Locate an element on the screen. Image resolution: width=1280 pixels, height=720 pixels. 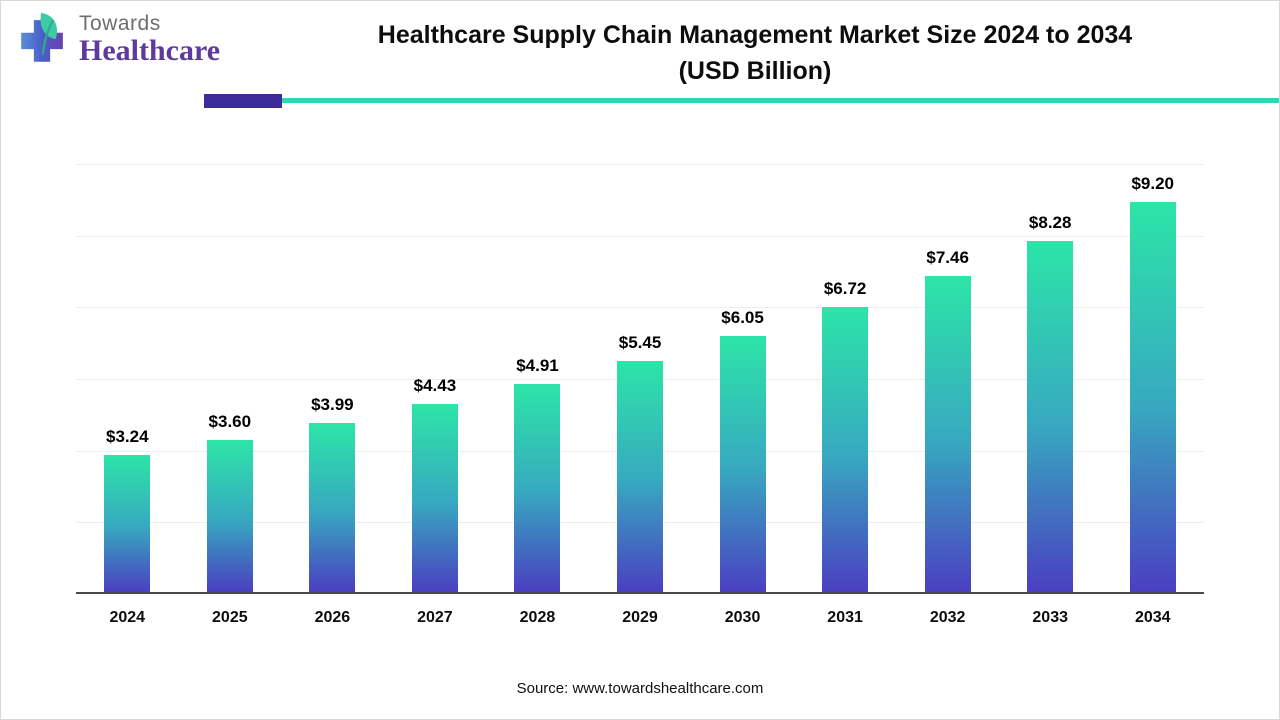
x-axis-tick-label: 2026 is located at coordinates (332, 617).